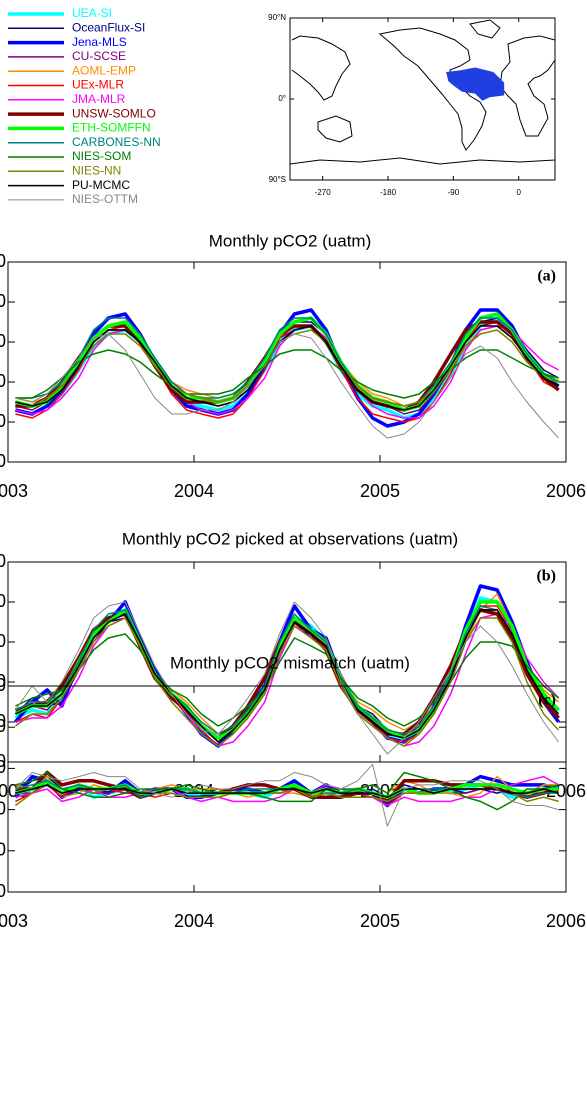 This screenshot has width=587, height=1094. I want to click on panel-label: (b), so click(546, 576).